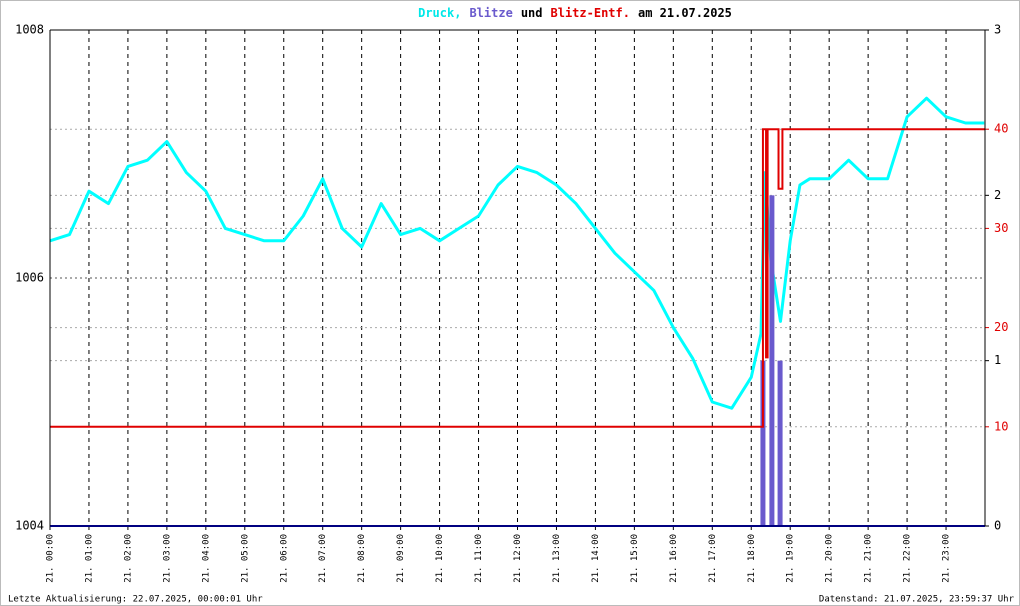  Describe the element at coordinates (362, 558) in the screenshot. I see `x-tick-label: 21. 08:00` at that location.